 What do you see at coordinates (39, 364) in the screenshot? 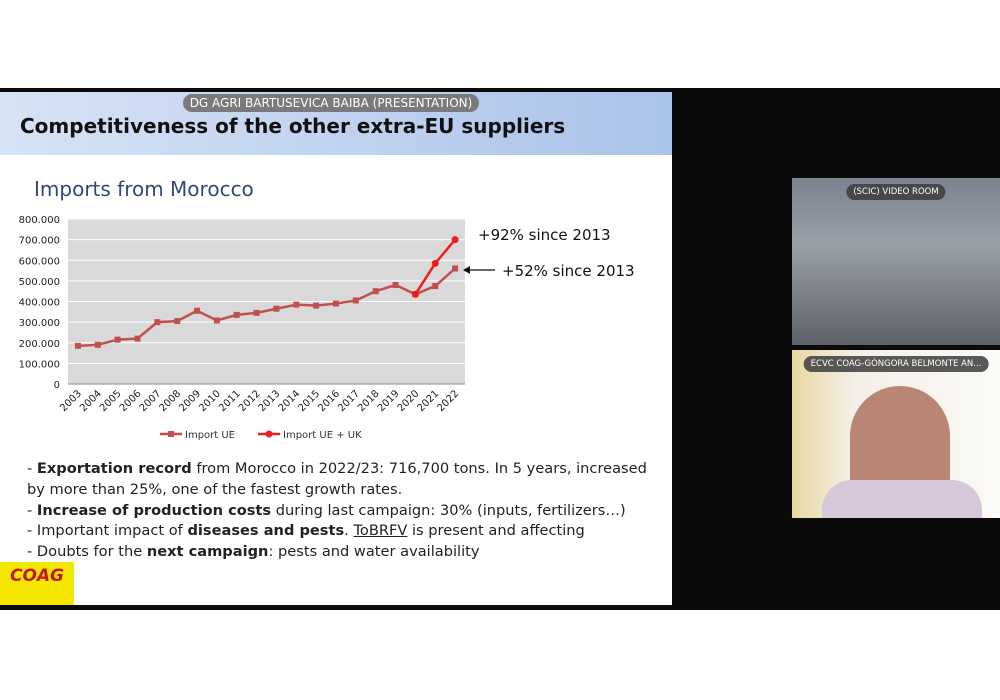
I see `y-tick-label: 100.000` at bounding box center [39, 364].